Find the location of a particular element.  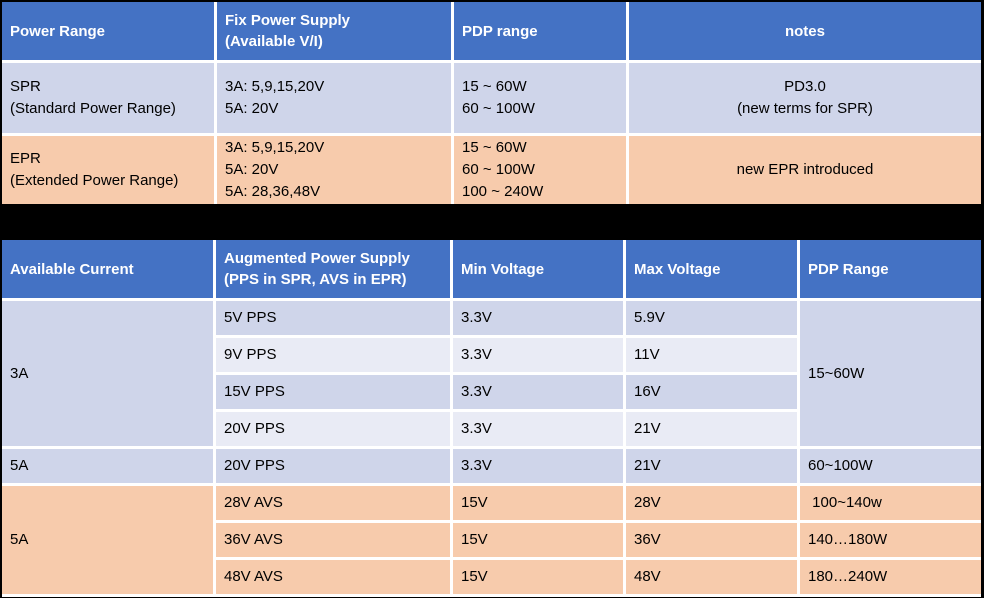

max-voltage-cell: 36V is located at coordinates (711, 540).